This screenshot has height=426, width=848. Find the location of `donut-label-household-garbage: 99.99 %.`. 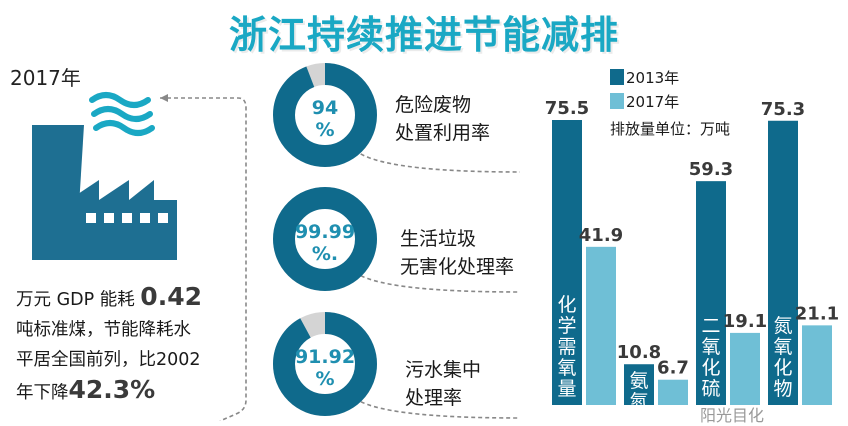

donut-label-household-garbage: 99.99 %. is located at coordinates (325, 243).